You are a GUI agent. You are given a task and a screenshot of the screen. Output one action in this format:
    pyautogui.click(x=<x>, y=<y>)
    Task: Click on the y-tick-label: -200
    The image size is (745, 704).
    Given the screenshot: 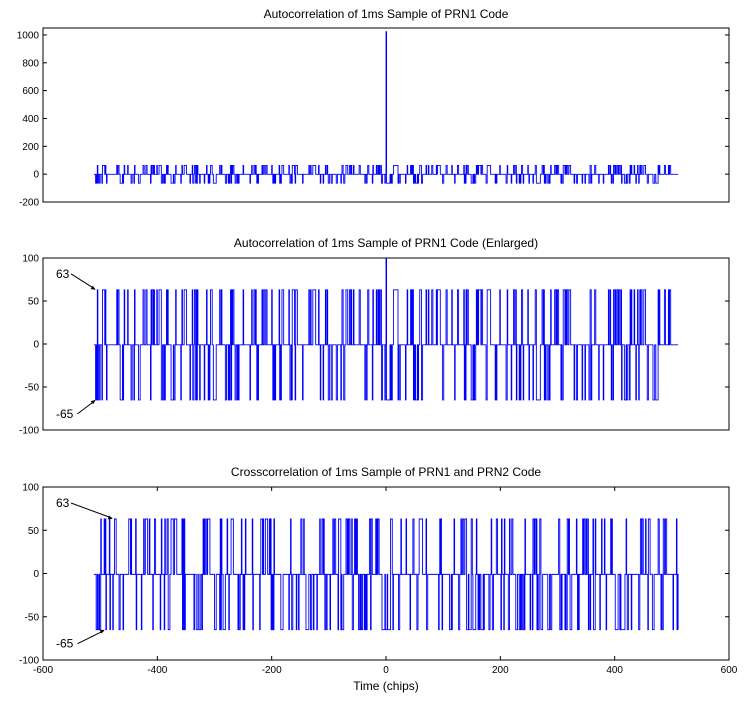 What is the action you would take?
    pyautogui.click(x=29, y=203)
    